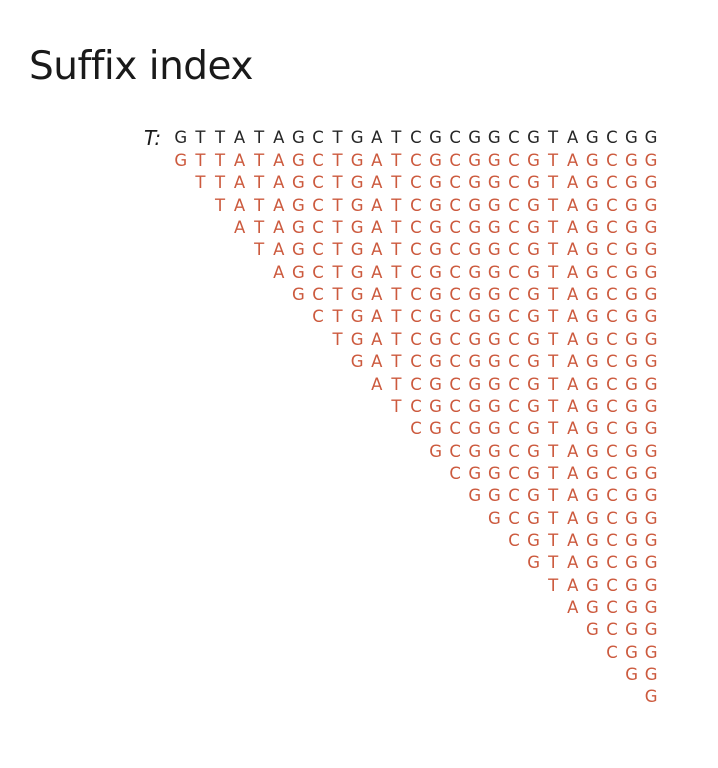 This screenshot has height=768, width=718. I want to click on text-label: T:, so click(153, 138).